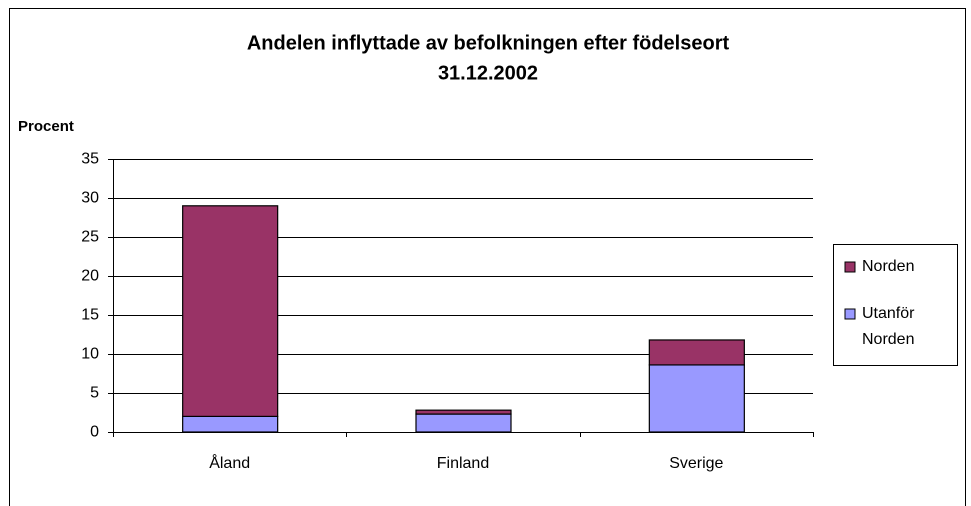 Image resolution: width=971 pixels, height=506 pixels. What do you see at coordinates (90, 354) in the screenshot?
I see `y-tick-label: 10` at bounding box center [90, 354].